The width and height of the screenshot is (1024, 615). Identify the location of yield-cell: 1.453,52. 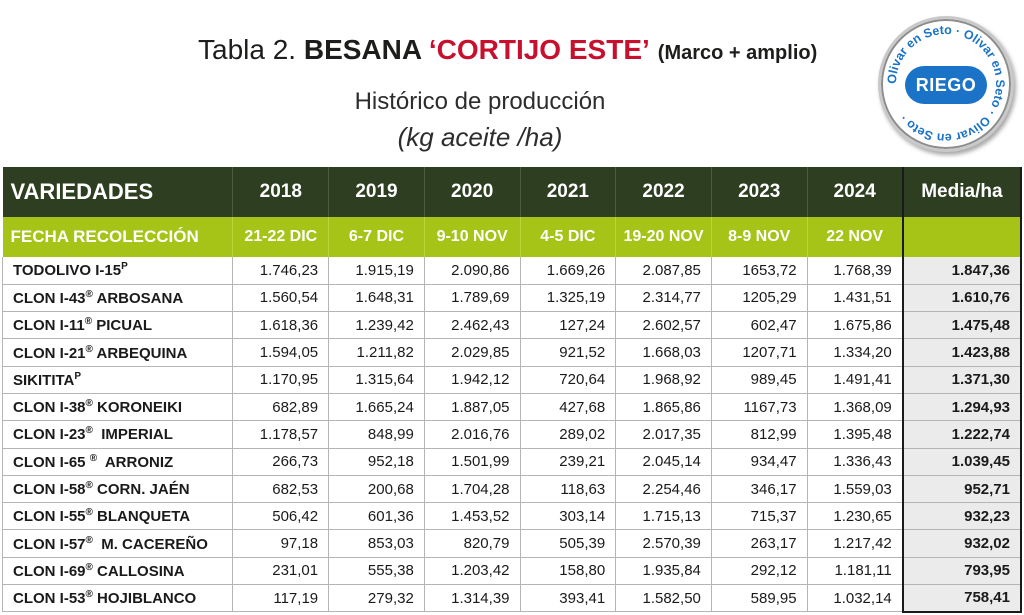
(472, 516).